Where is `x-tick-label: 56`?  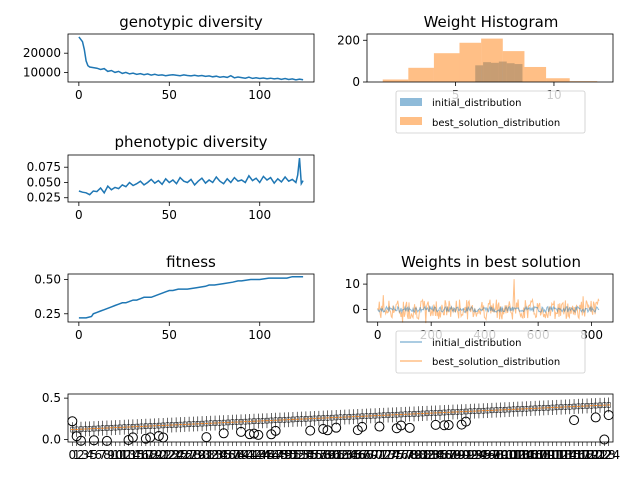 x-tick-label: 56 is located at coordinates (314, 455).